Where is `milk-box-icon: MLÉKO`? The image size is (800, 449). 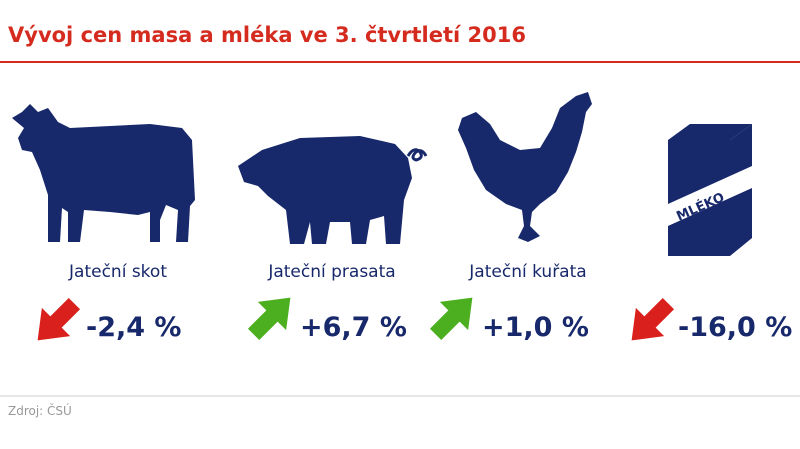 milk-box-icon: MLÉKO is located at coordinates (710, 190).